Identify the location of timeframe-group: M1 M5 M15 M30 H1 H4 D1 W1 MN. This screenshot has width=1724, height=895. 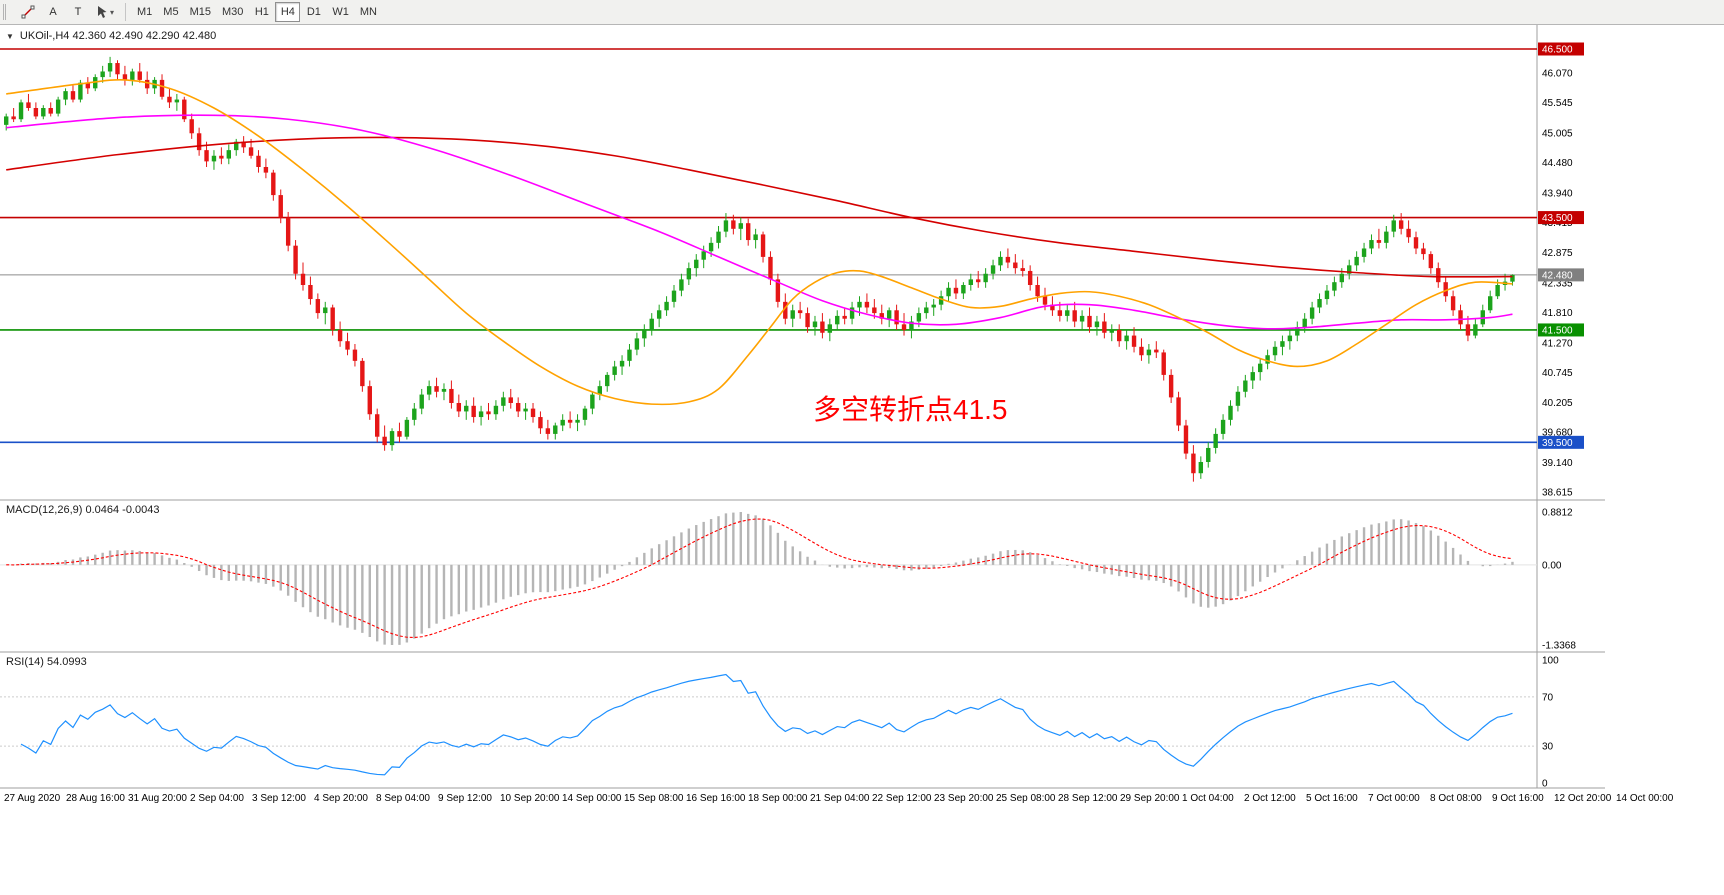
(257, 12).